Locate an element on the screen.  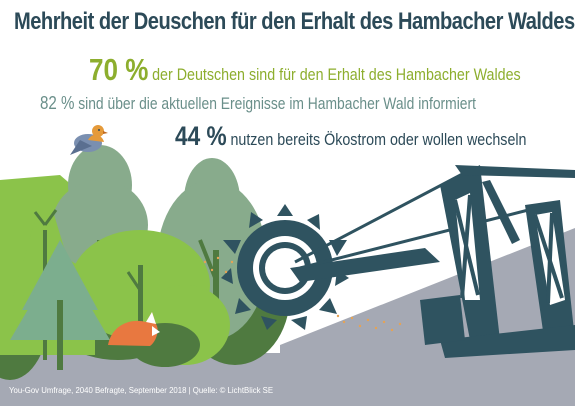
soil-particles is located at coordinates (302, 294).